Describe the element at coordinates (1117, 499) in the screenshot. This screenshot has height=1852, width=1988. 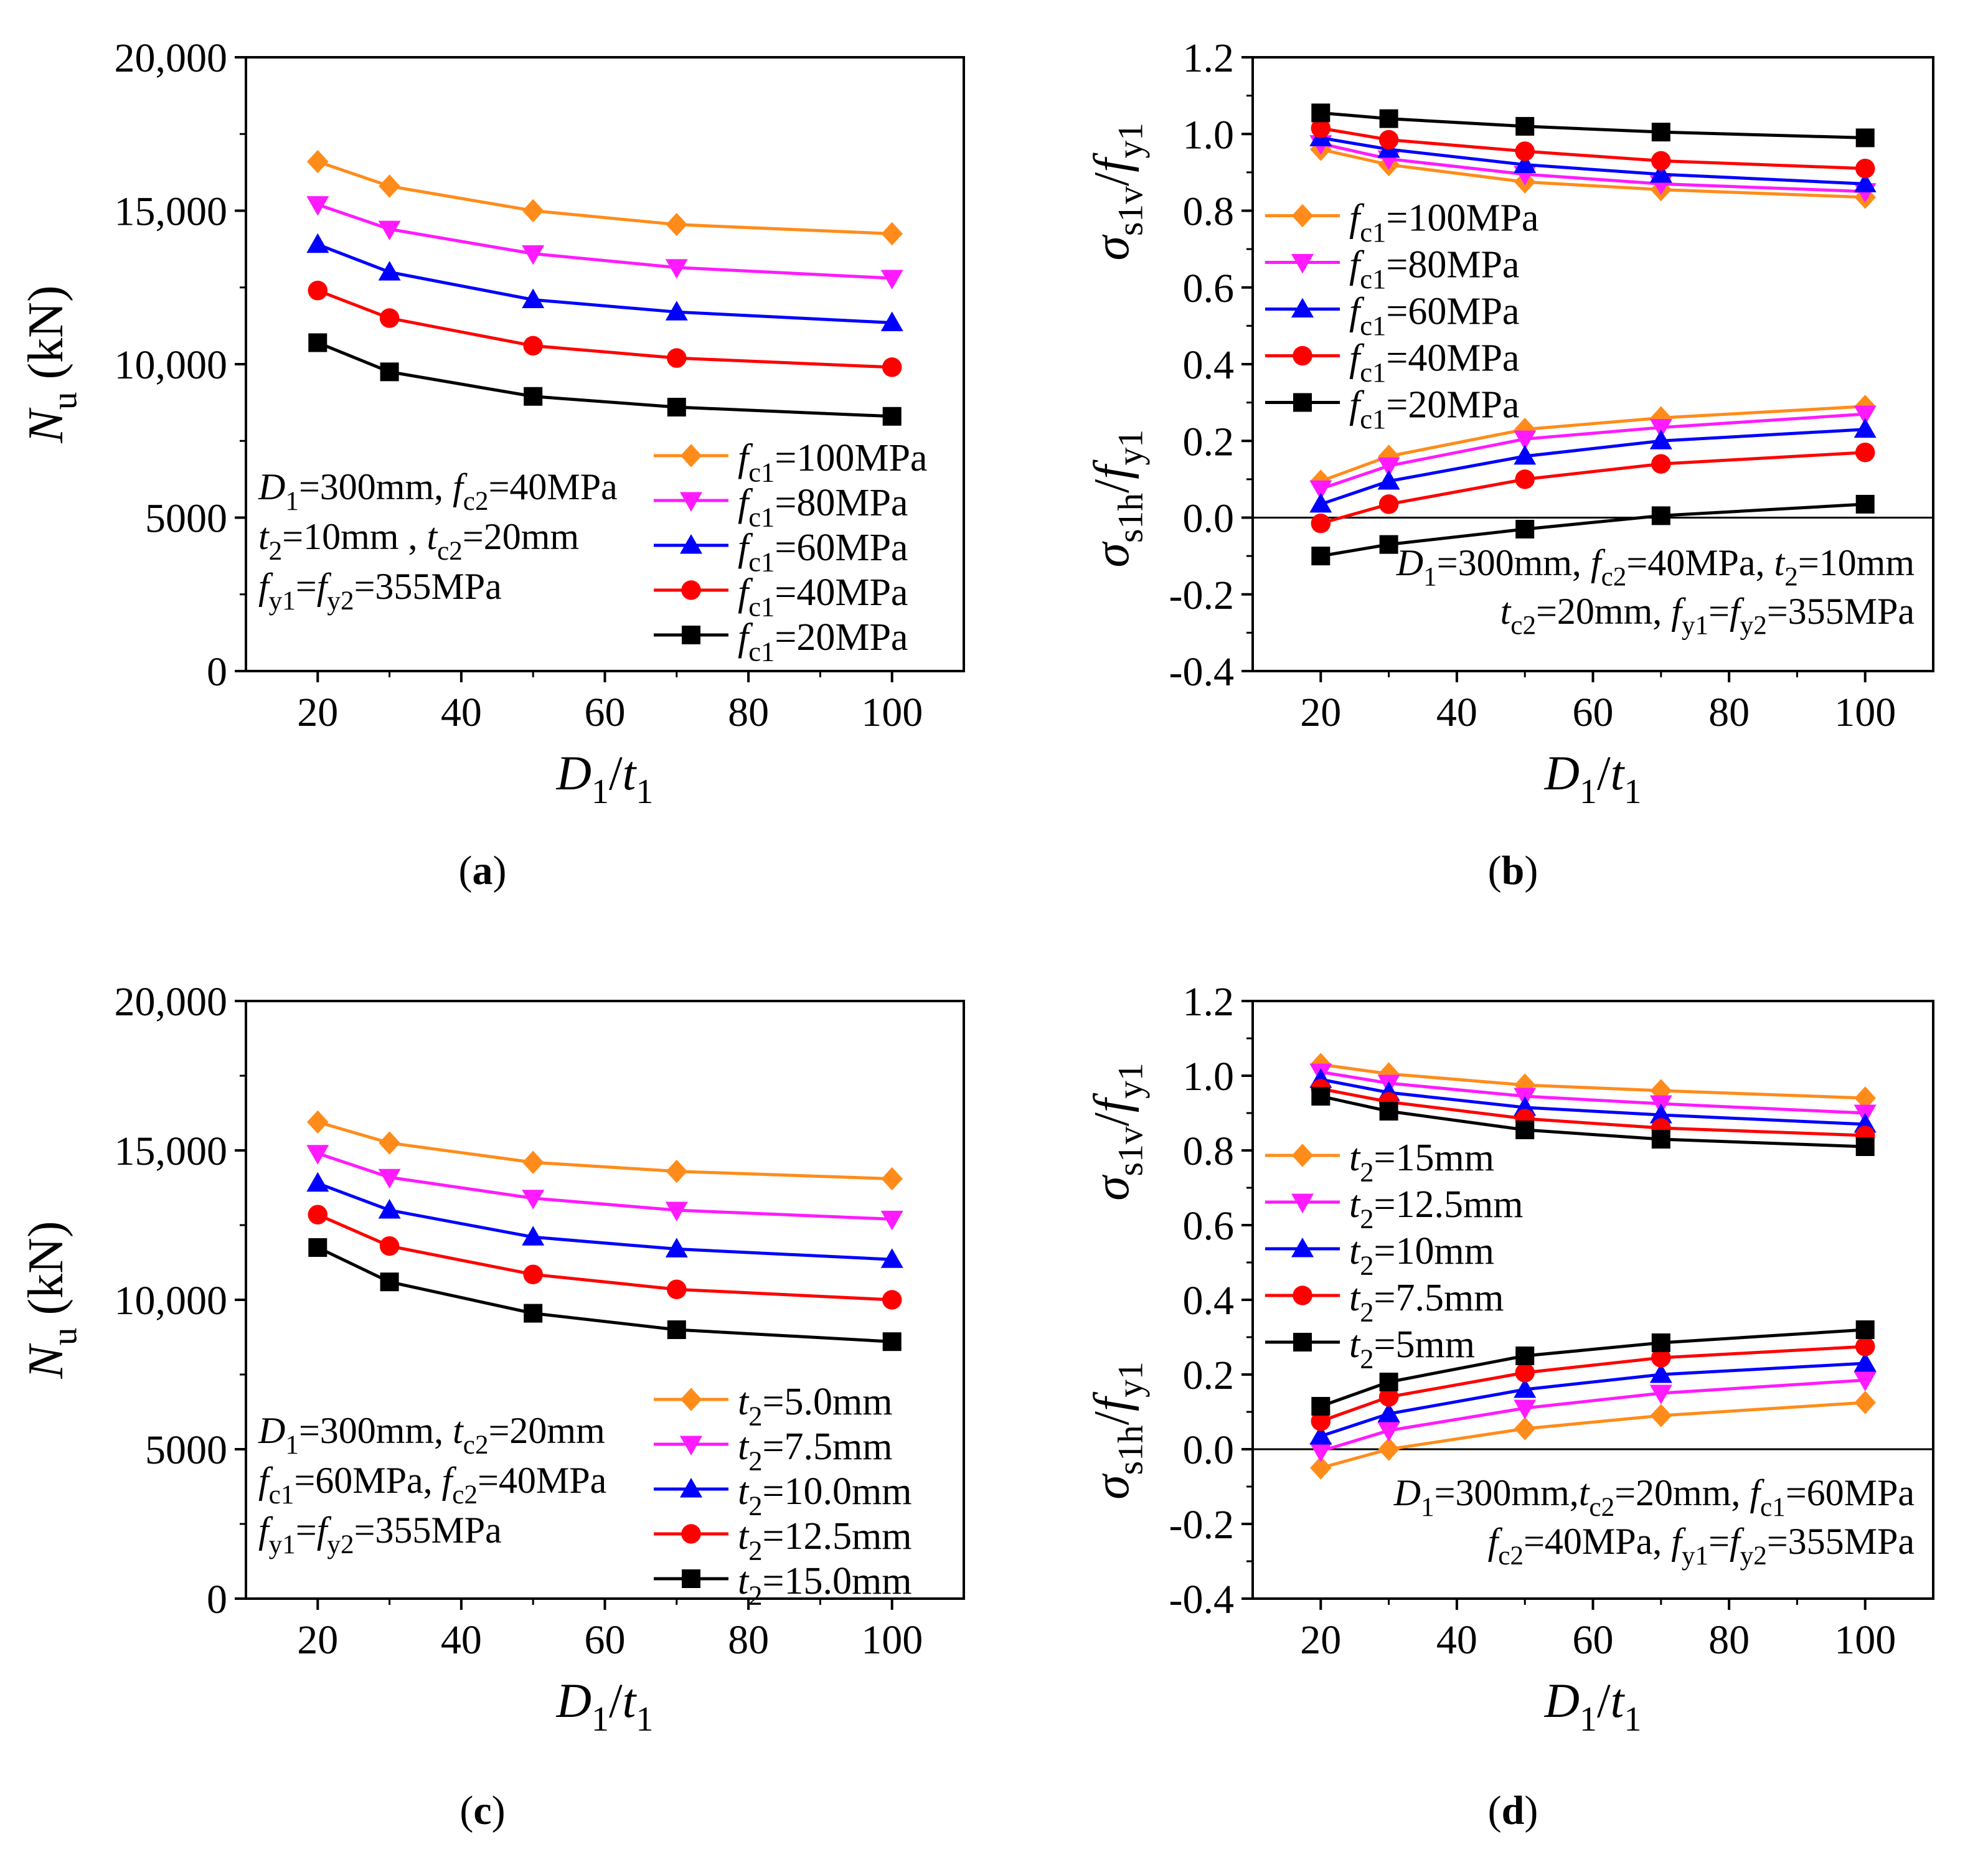
I see `y-axis-label-horizontal-stress: σs1h​/fy1​` at that location.